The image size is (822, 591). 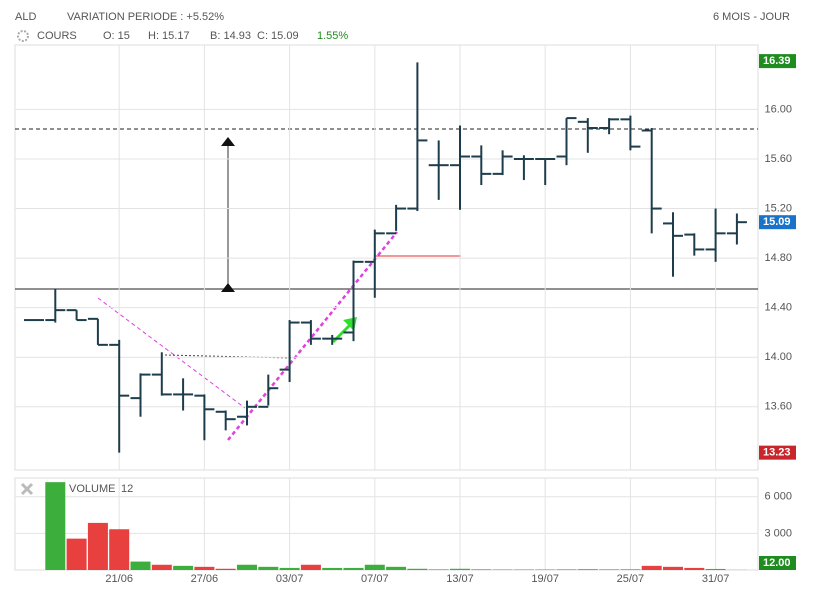 What do you see at coordinates (778, 308) in the screenshot?
I see `y-tick-label: 14.40` at bounding box center [778, 308].